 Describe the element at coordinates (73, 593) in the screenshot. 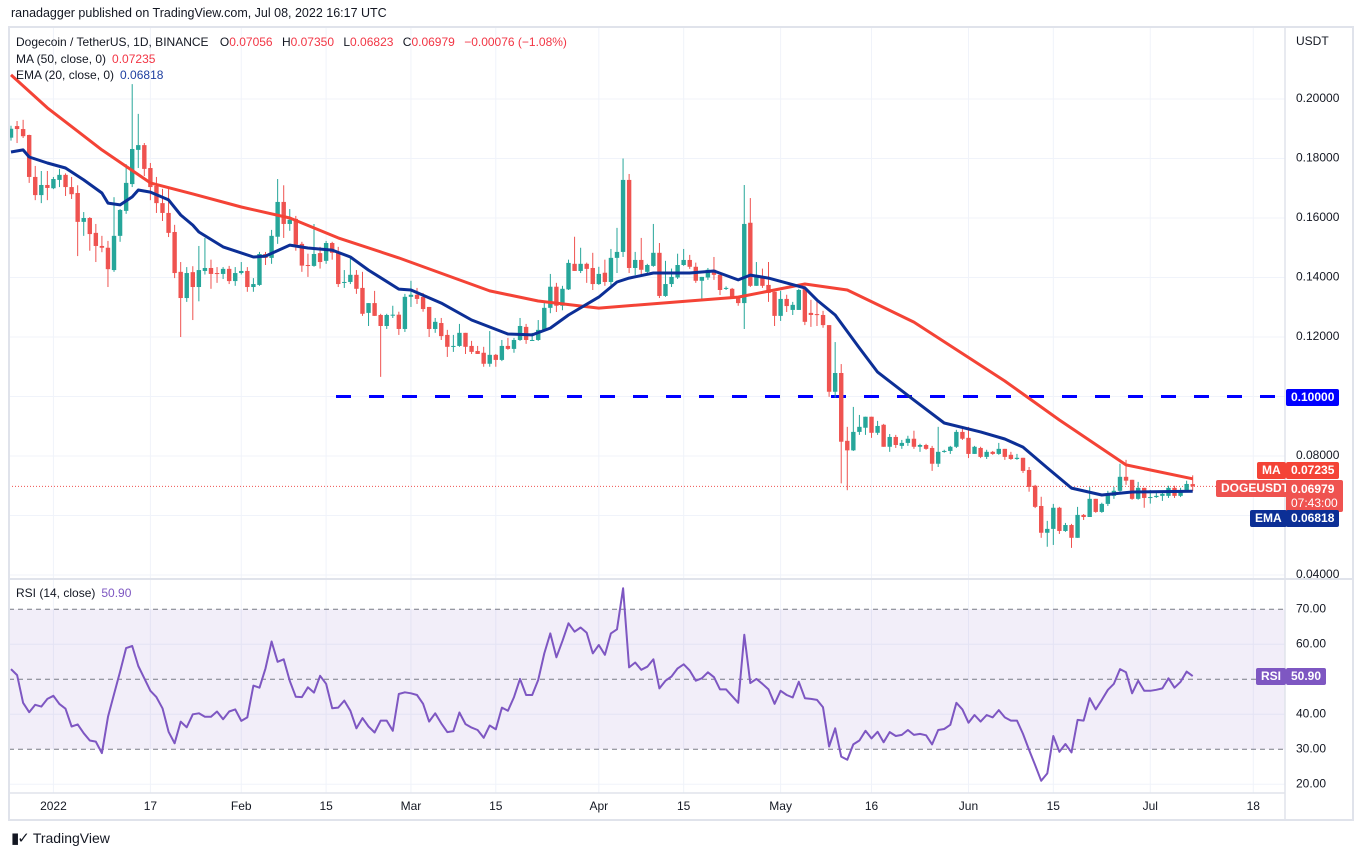

I see `rsi-legend: RSI (14, close) 50.90` at that location.